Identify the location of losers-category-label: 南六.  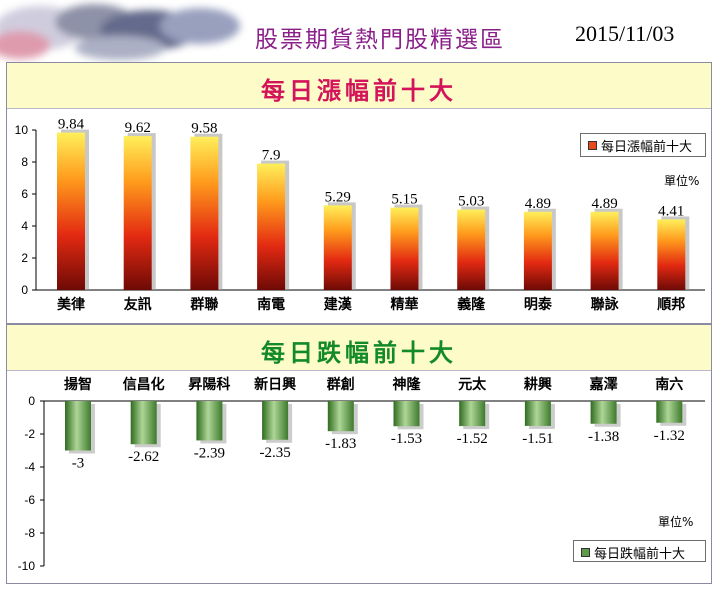
(669, 384).